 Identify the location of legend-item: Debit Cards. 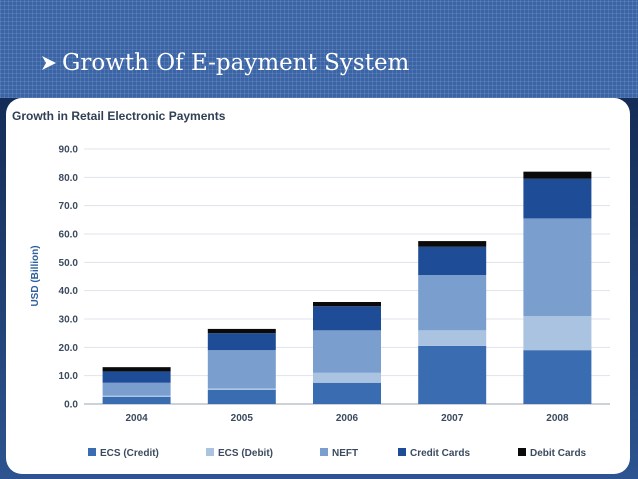
(552, 453).